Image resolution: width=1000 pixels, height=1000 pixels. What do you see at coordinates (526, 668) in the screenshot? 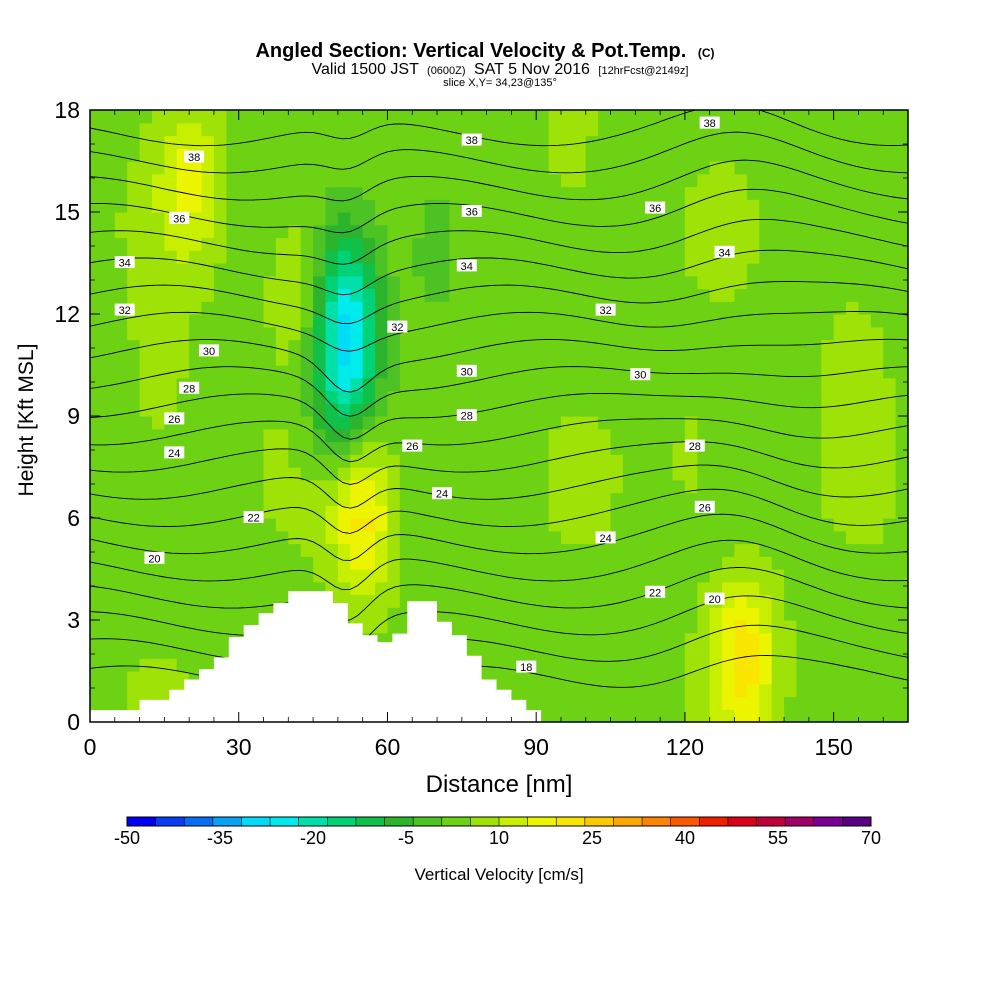
I see `svg-text: 18` at bounding box center [526, 668].